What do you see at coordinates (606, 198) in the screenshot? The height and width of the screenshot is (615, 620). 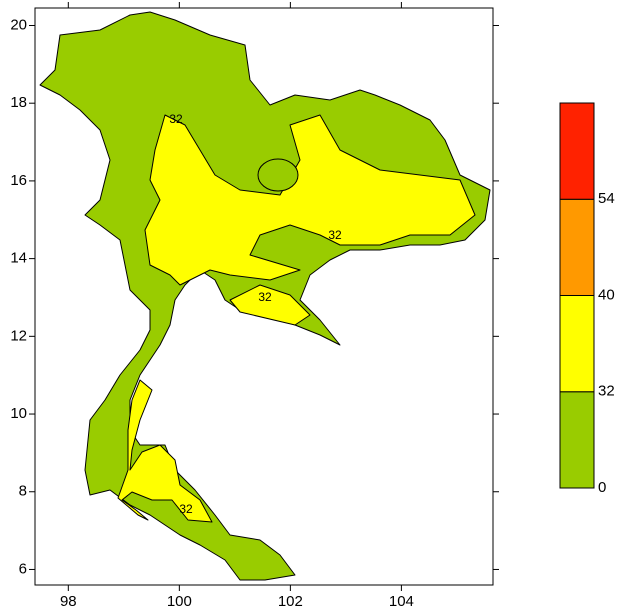 I see `colorbar-label: 54` at bounding box center [606, 198].